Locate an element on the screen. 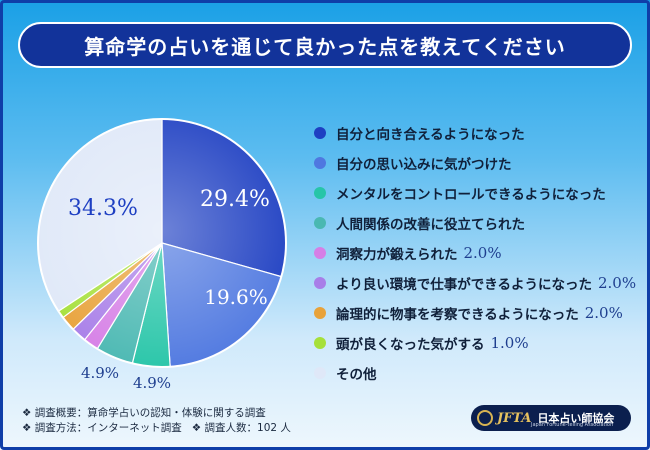  legend-item: その他 is located at coordinates (479, 373).